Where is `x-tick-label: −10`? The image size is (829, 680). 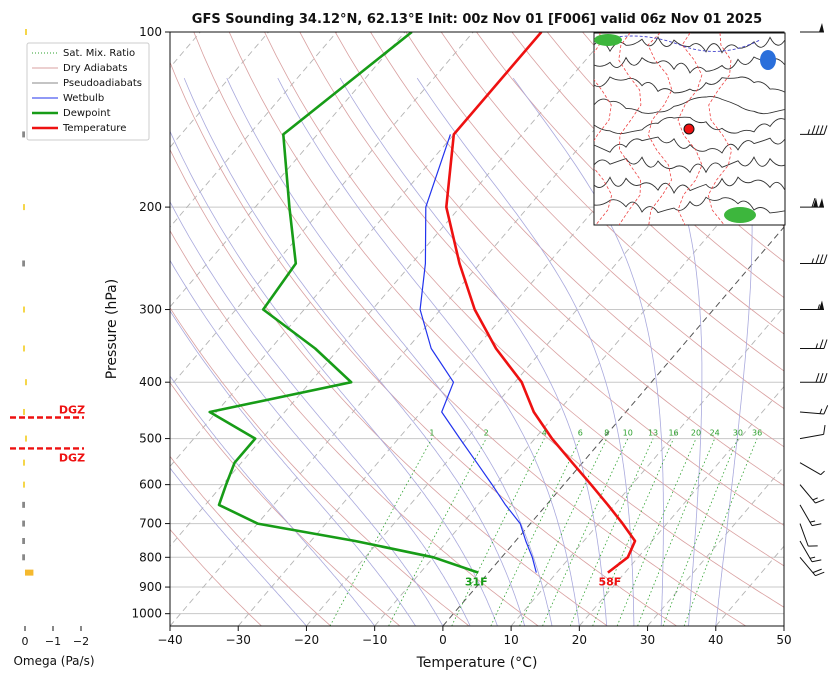
x-tick-label: −10 is located at coordinates (374, 640).